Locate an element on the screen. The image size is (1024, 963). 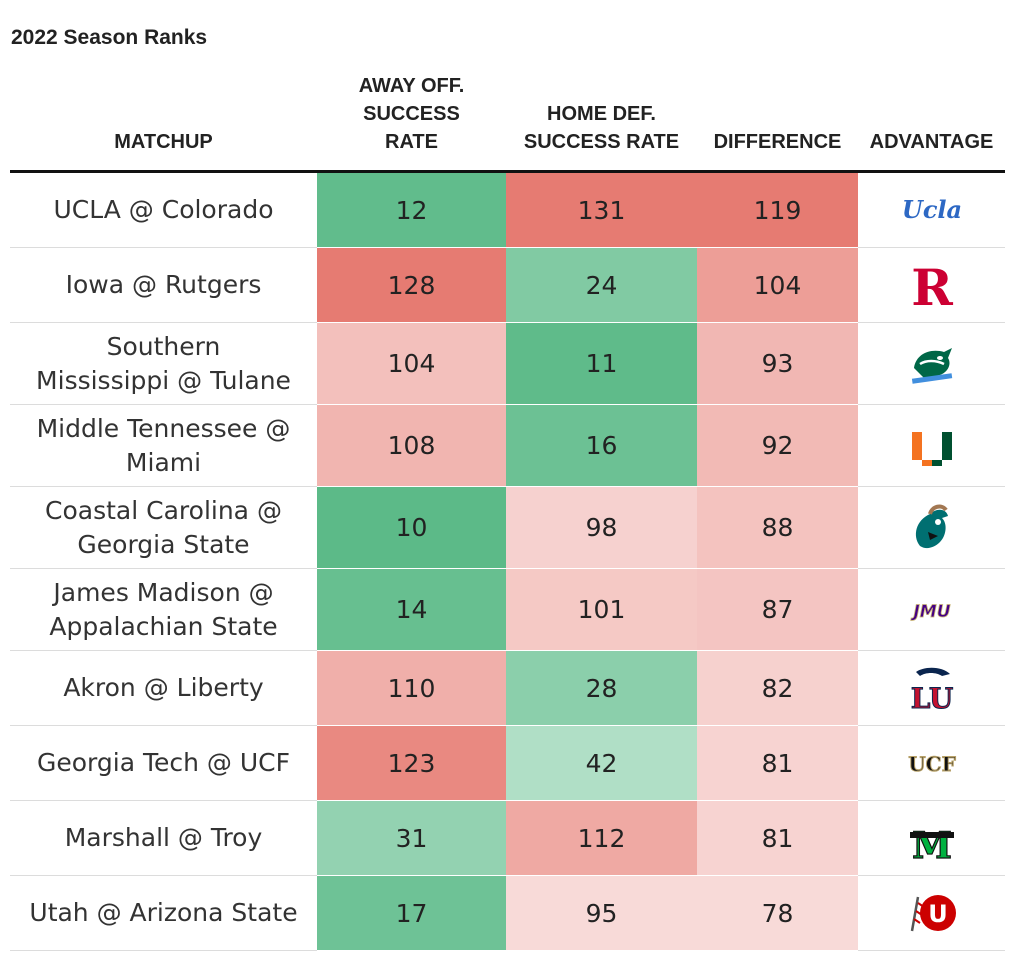
table-row: Georgia Tech @ UCF 123 42 81 UCF is located at coordinates (507, 763).